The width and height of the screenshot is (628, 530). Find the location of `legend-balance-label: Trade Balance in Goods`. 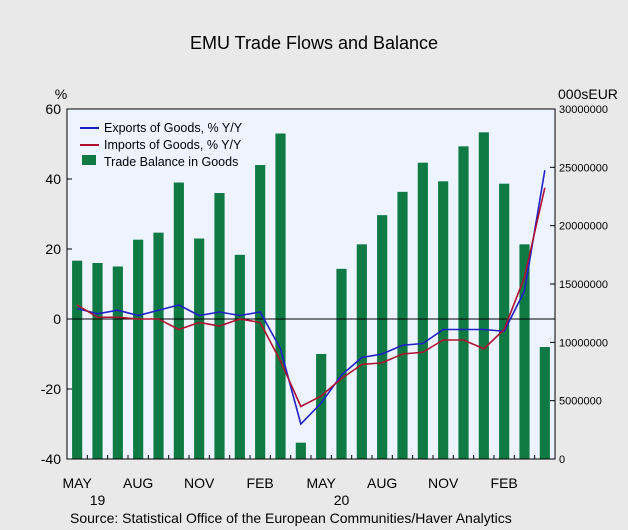

legend-balance-label: Trade Balance in Goods is located at coordinates (171, 162).